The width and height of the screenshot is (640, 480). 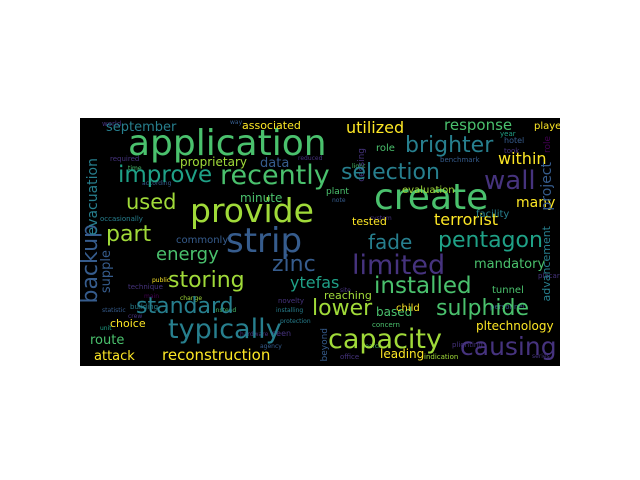 I want to click on word-change: change, so click(x=191, y=298).